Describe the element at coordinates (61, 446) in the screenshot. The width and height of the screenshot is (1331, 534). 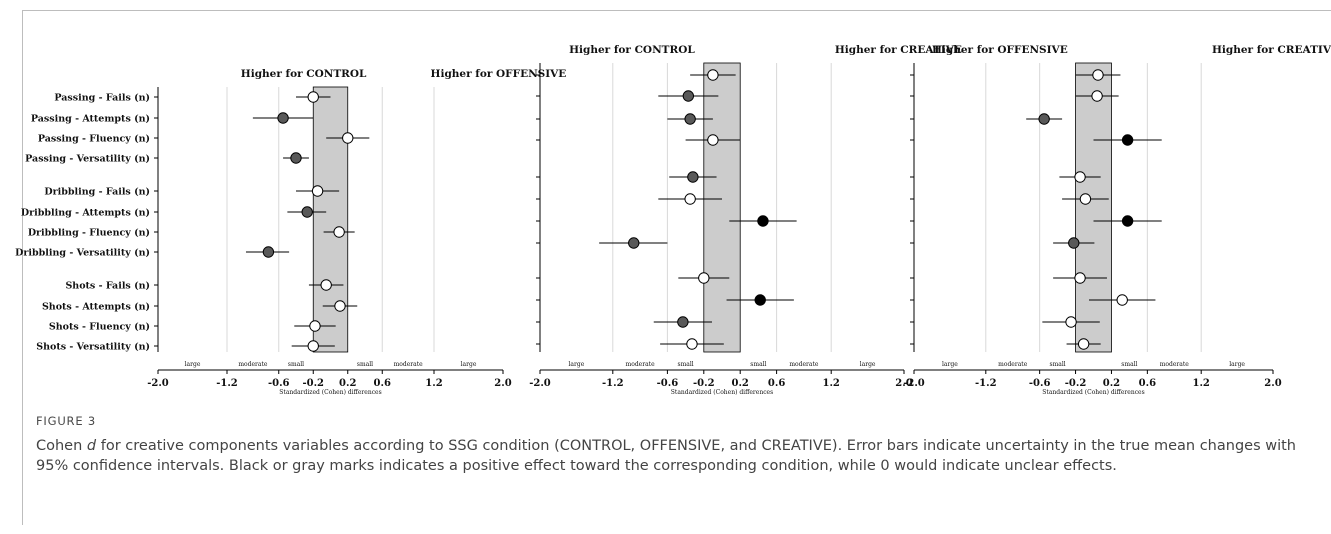
I see `caption-text-start: Cohen` at that location.